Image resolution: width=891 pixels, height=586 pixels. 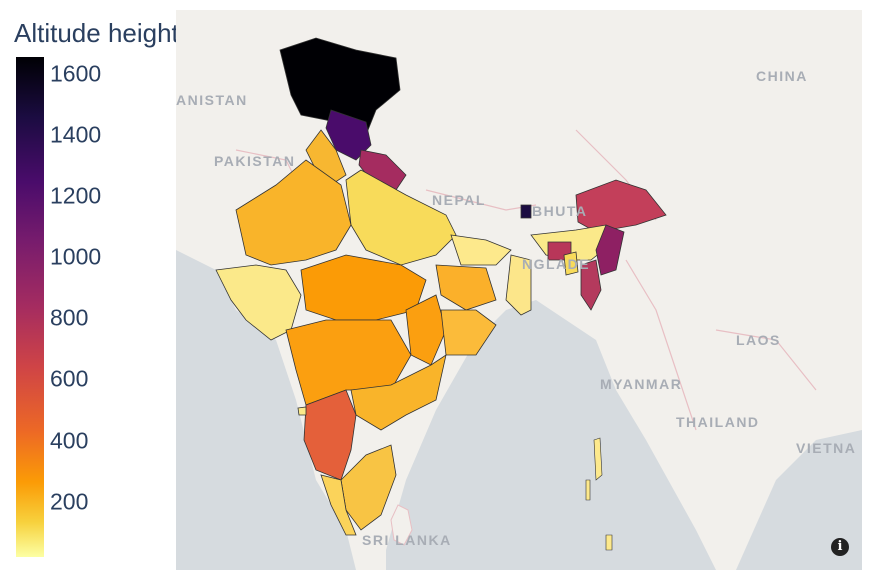 What do you see at coordinates (826, 448) in the screenshot?
I see `map-label-vietnam: VIETNA` at bounding box center [826, 448].